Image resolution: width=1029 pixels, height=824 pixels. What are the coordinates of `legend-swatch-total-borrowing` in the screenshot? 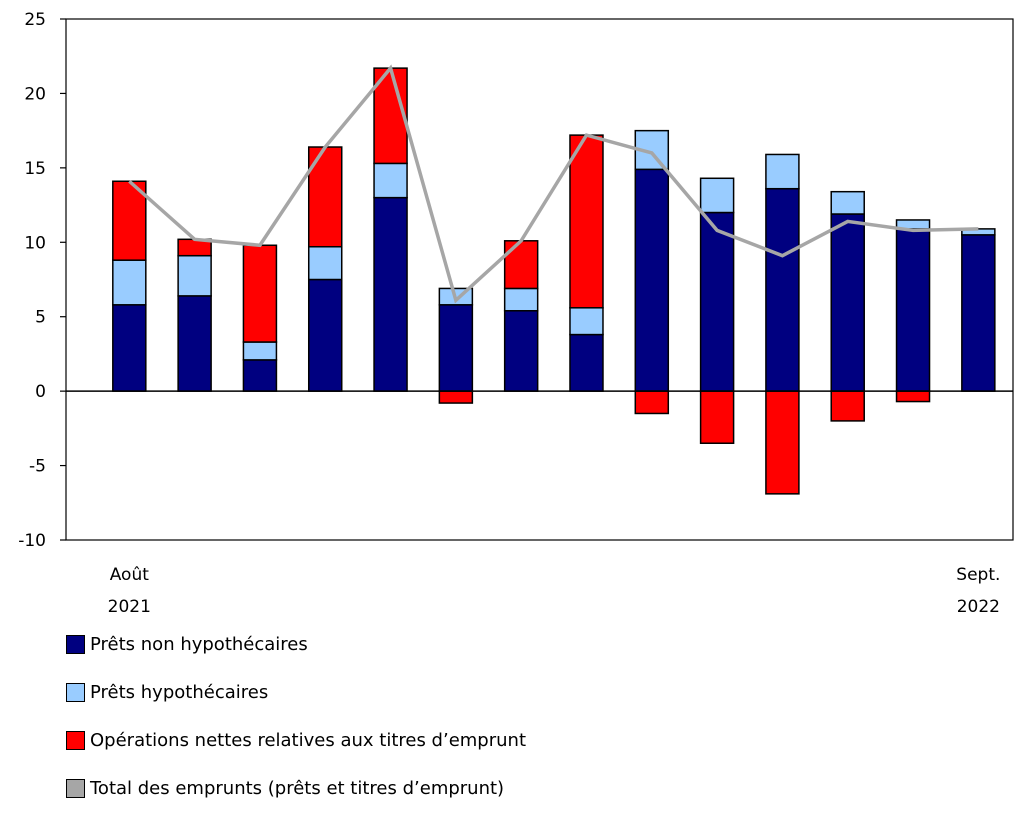 It's located at (75, 788).